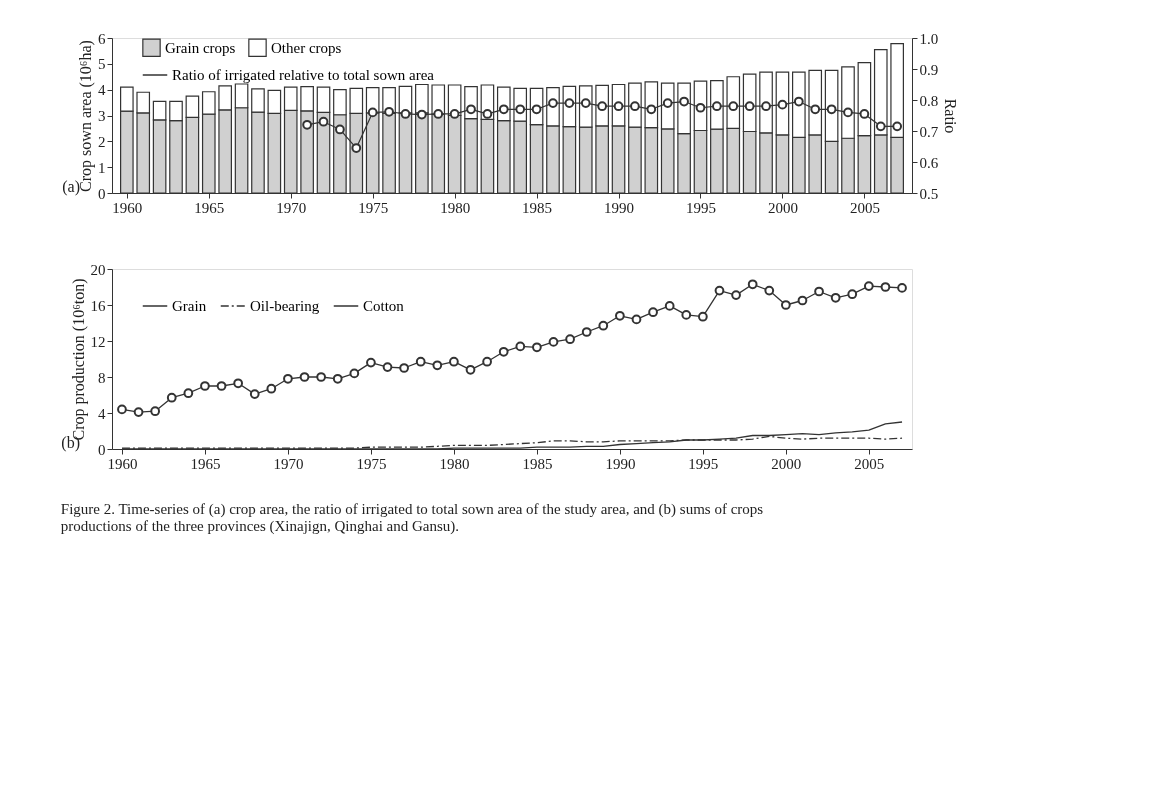 The height and width of the screenshot is (796, 1168). Describe the element at coordinates (306, 47) in the screenshot. I see `legend-label: Other crops` at that location.